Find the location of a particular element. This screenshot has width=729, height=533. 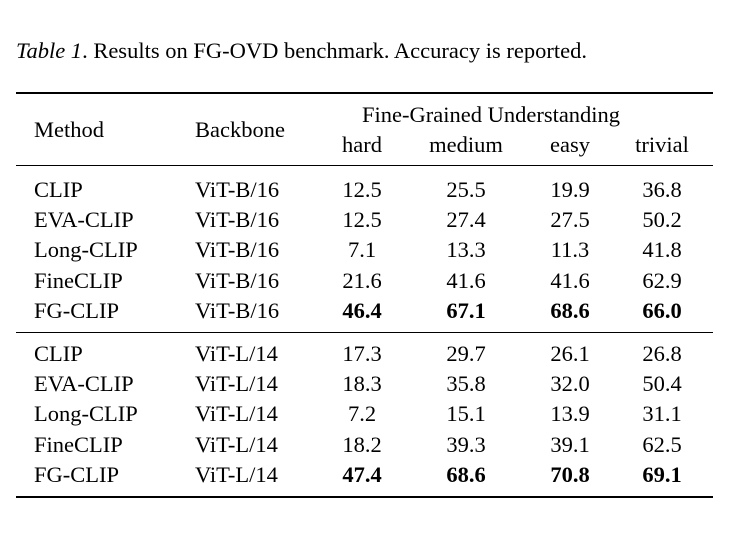

cell-value-easy: 13.9 is located at coordinates (570, 413).